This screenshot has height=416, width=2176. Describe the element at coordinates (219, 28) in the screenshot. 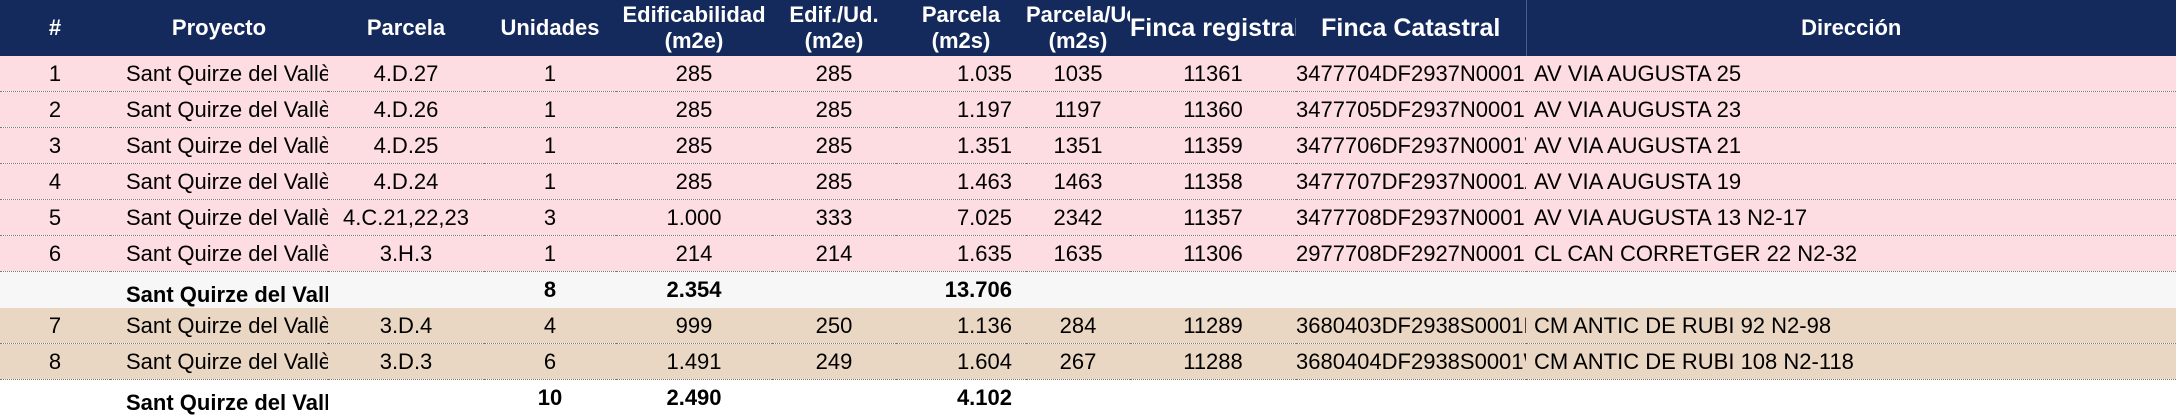

I see `header-proyecto: Proyecto` at that location.